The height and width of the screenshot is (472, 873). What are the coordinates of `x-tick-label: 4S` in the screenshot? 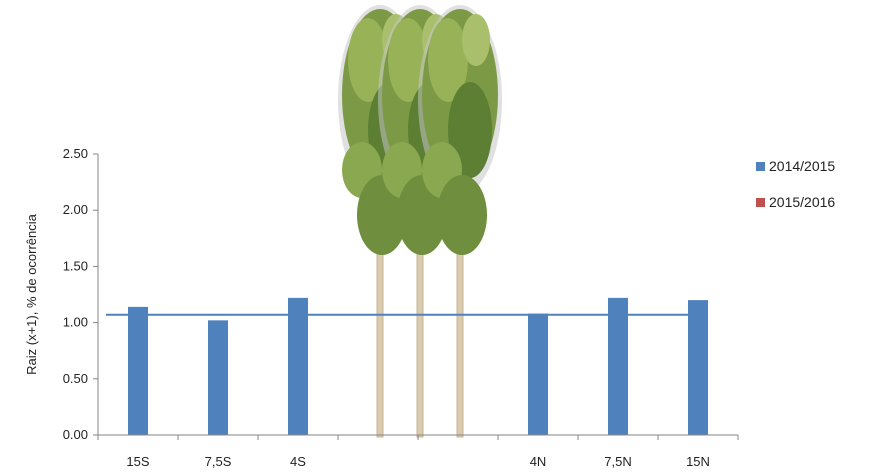 It's located at (298, 461).